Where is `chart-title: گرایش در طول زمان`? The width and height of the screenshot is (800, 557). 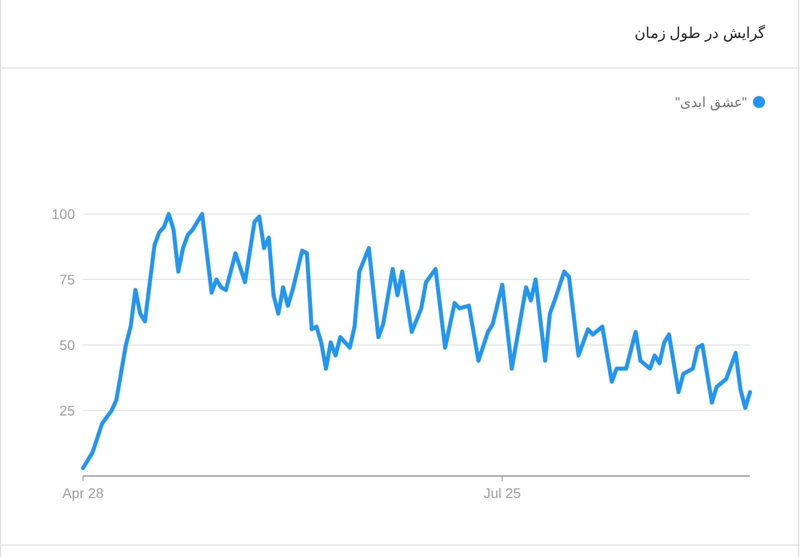 chart-title: گرایش در طول زمان is located at coordinates (700, 33).